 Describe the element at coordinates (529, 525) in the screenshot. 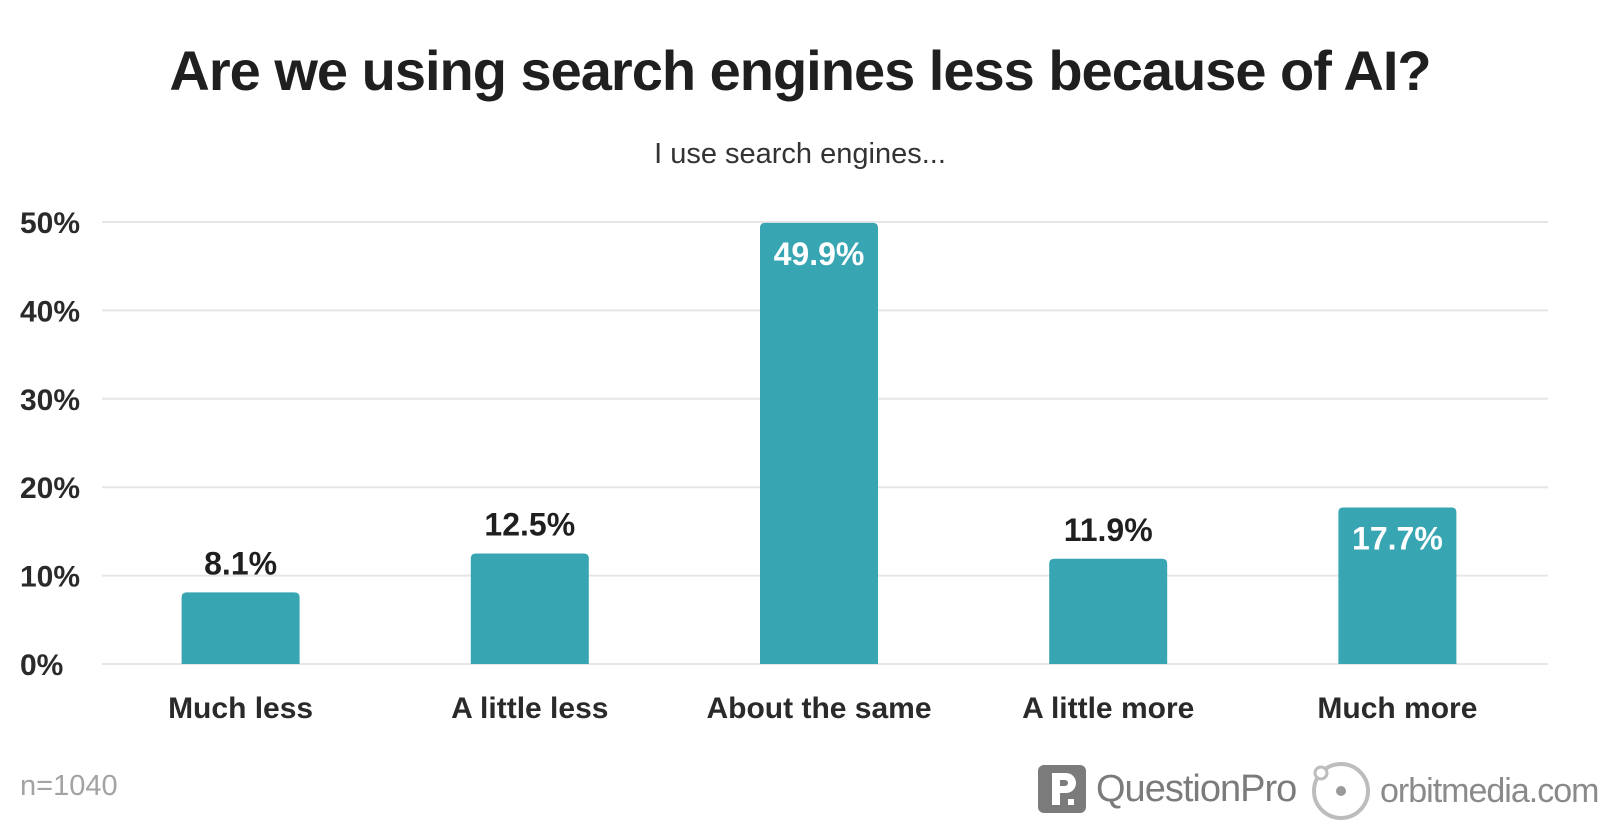

I see `data-label: 12.5%` at that location.